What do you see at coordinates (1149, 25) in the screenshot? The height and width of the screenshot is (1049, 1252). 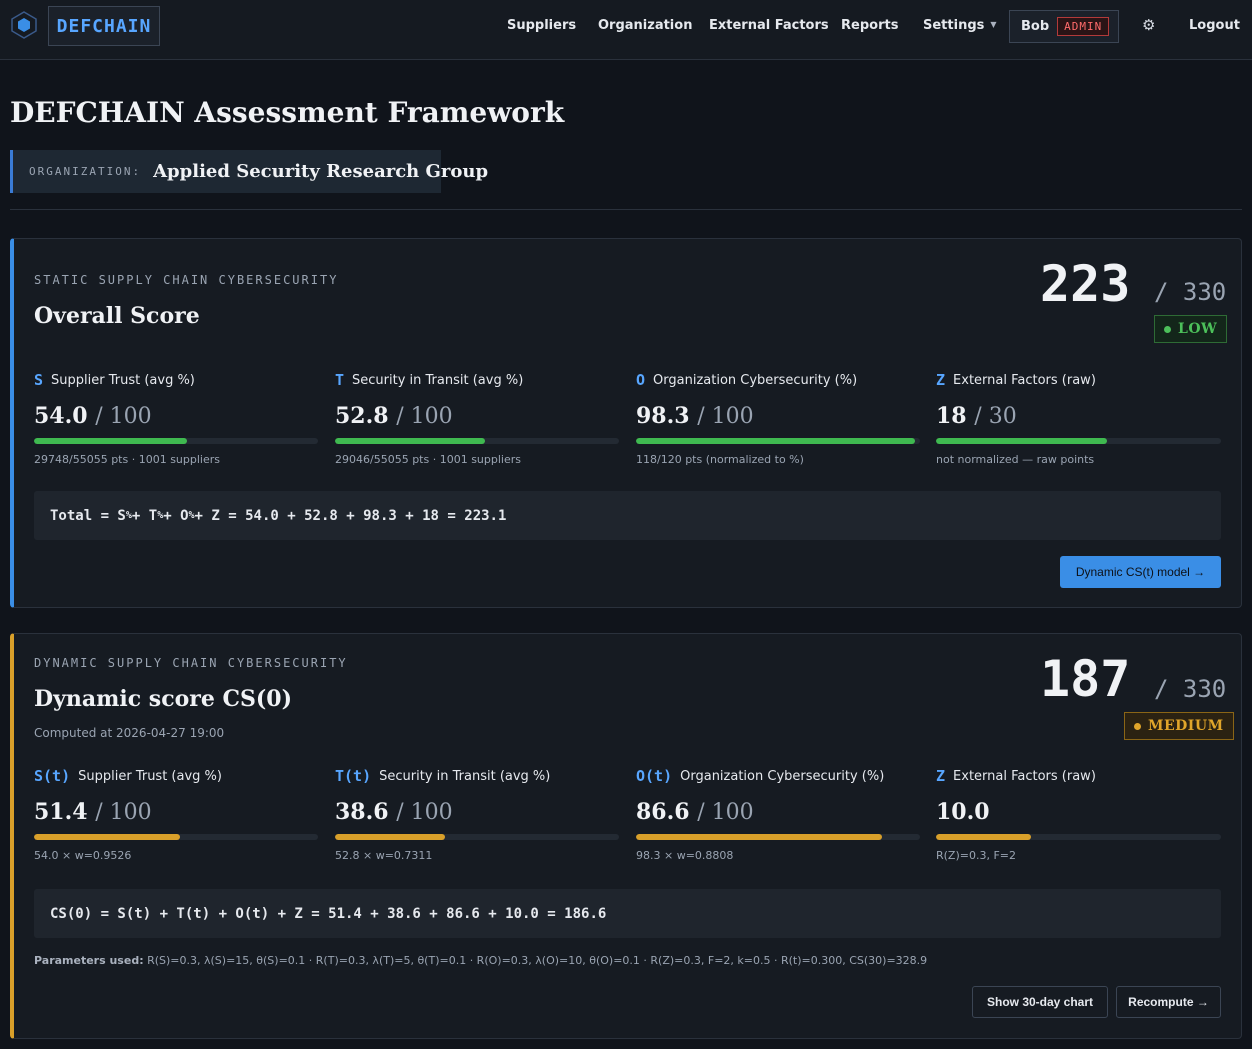 I see `gear-icon: ⚙` at bounding box center [1149, 25].